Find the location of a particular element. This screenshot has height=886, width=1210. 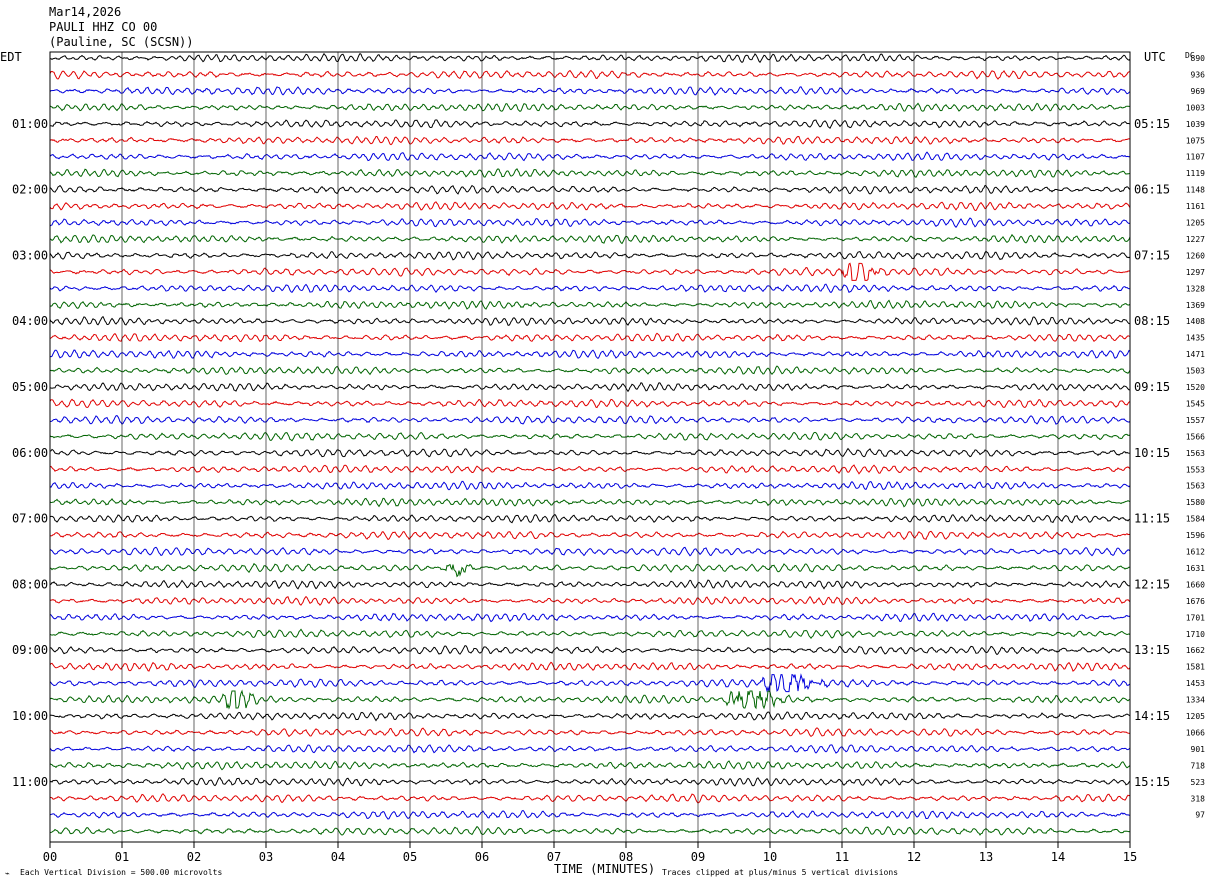

dc-offset-value: 901 is located at coordinates (1198, 749).